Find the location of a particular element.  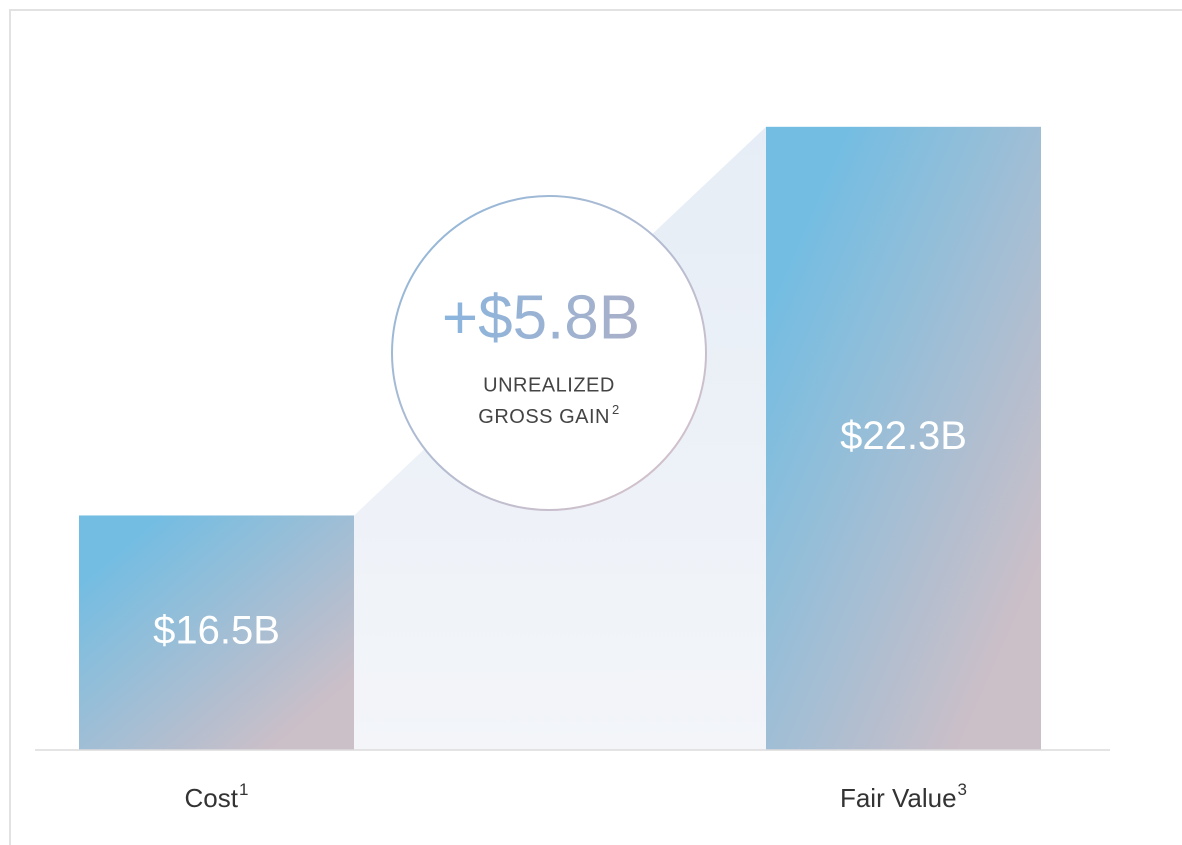

footnote: 3 is located at coordinates (962, 789).